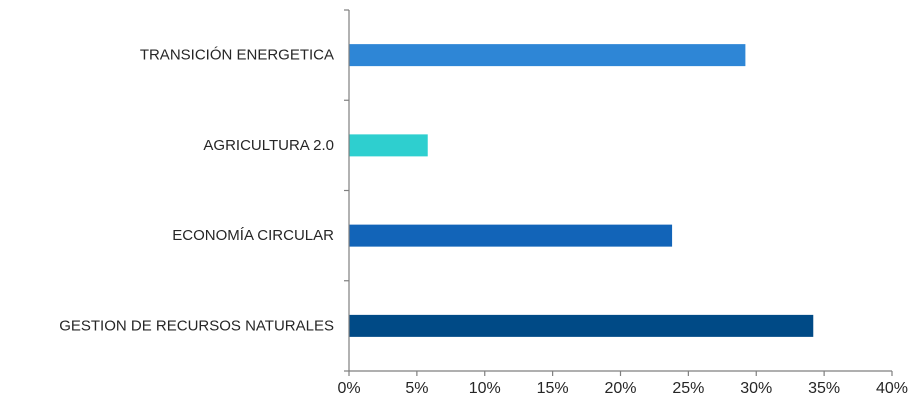  I want to click on x-tick-labels: 0% 5% 10% 15% 20% 25% 30% 35% 40%, so click(622, 388).